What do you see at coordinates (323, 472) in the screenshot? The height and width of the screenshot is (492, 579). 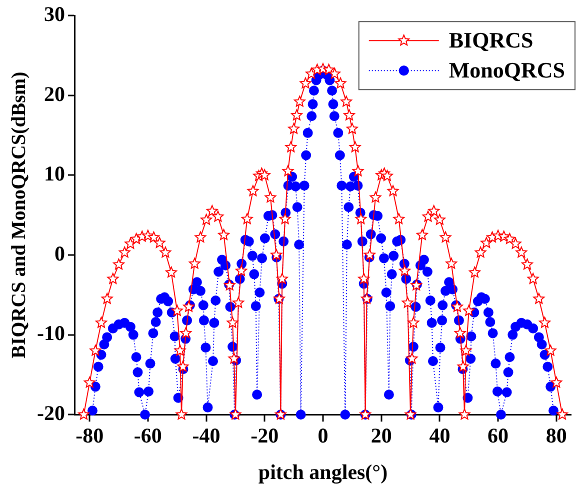 I see `x-axis-title: pitch angles(°)` at bounding box center [323, 472].